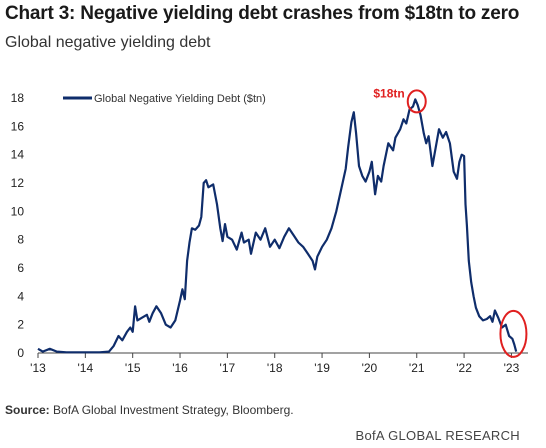 The height and width of the screenshot is (448, 546). I want to click on legend: Global Negative Yielding Debt ($tn), so click(164, 99).